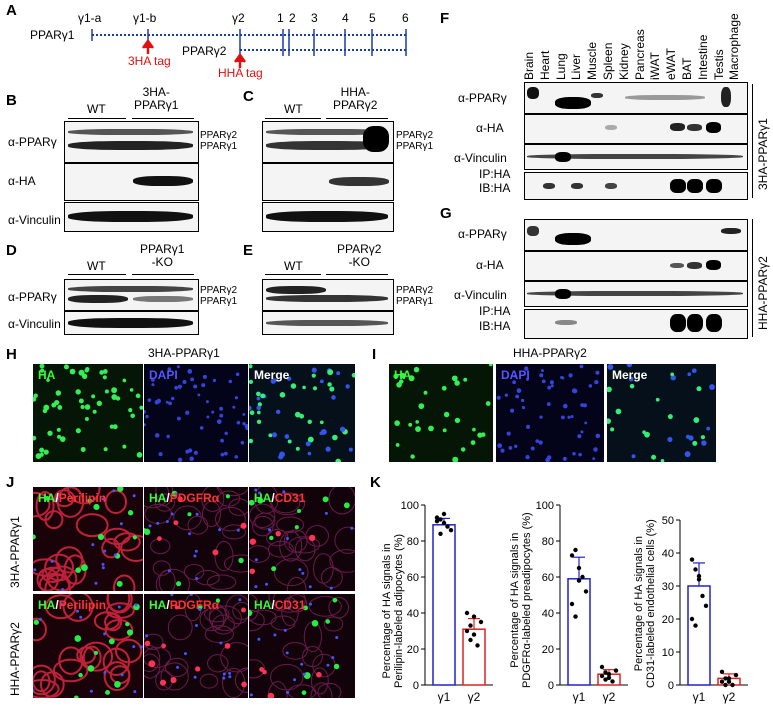 The image size is (773, 712). Describe the element at coordinates (763, 293) in the screenshot. I see `side-label: HHA-PPARγ2` at that location.